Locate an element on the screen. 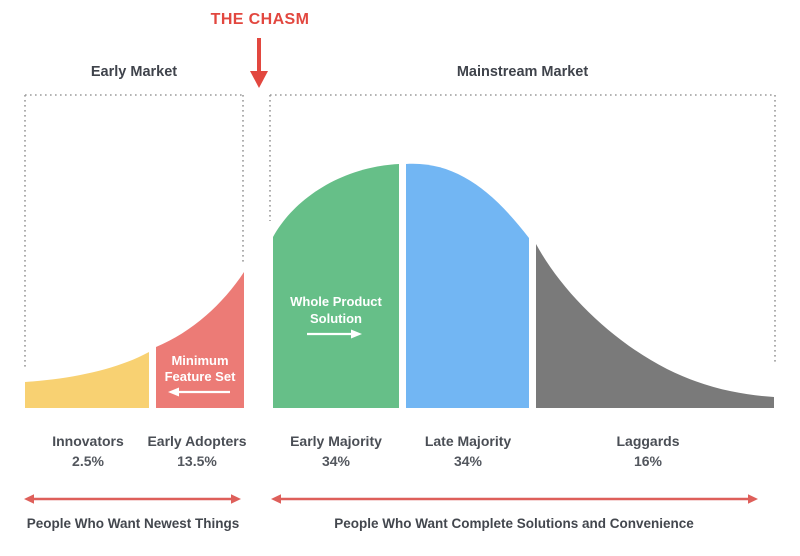  whole-product-line2: Solution is located at coordinates (336, 318).